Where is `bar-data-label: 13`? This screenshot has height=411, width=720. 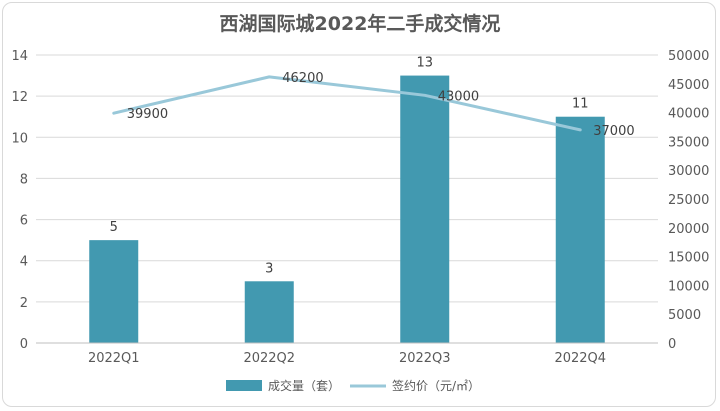
bar-data-label: 13 is located at coordinates (424, 63).